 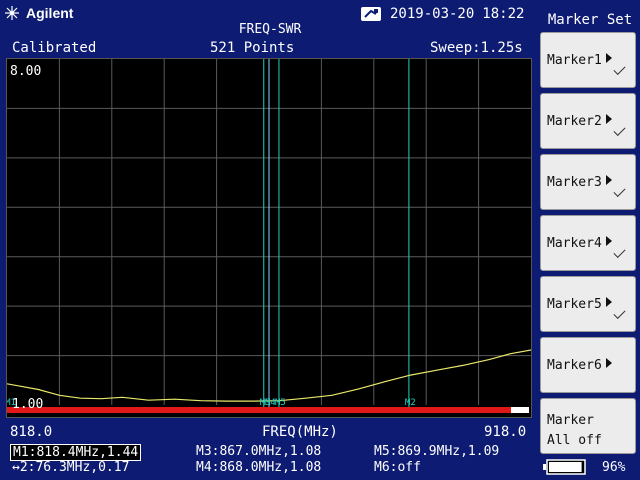 What do you see at coordinates (270, 29) in the screenshot?
I see `measurement-mode-title: FREQ-SWR` at bounding box center [270, 29].